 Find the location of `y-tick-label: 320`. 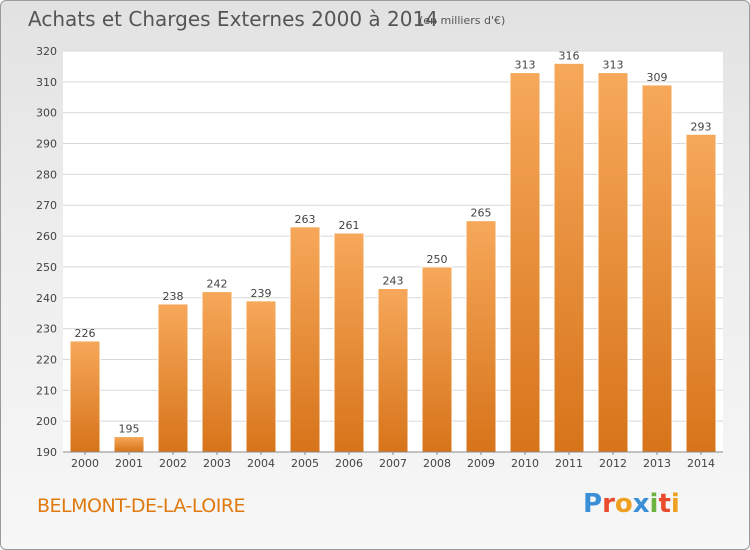

y-tick-label: 320 is located at coordinates (46, 51).